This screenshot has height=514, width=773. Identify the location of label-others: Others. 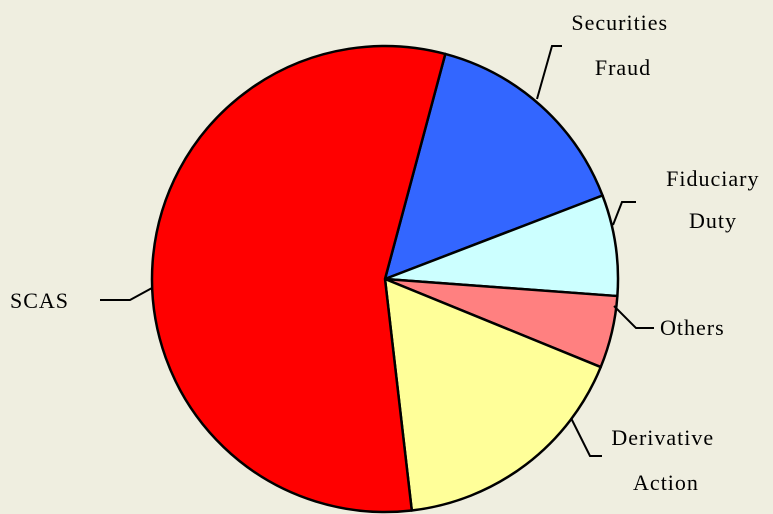
(692, 327).